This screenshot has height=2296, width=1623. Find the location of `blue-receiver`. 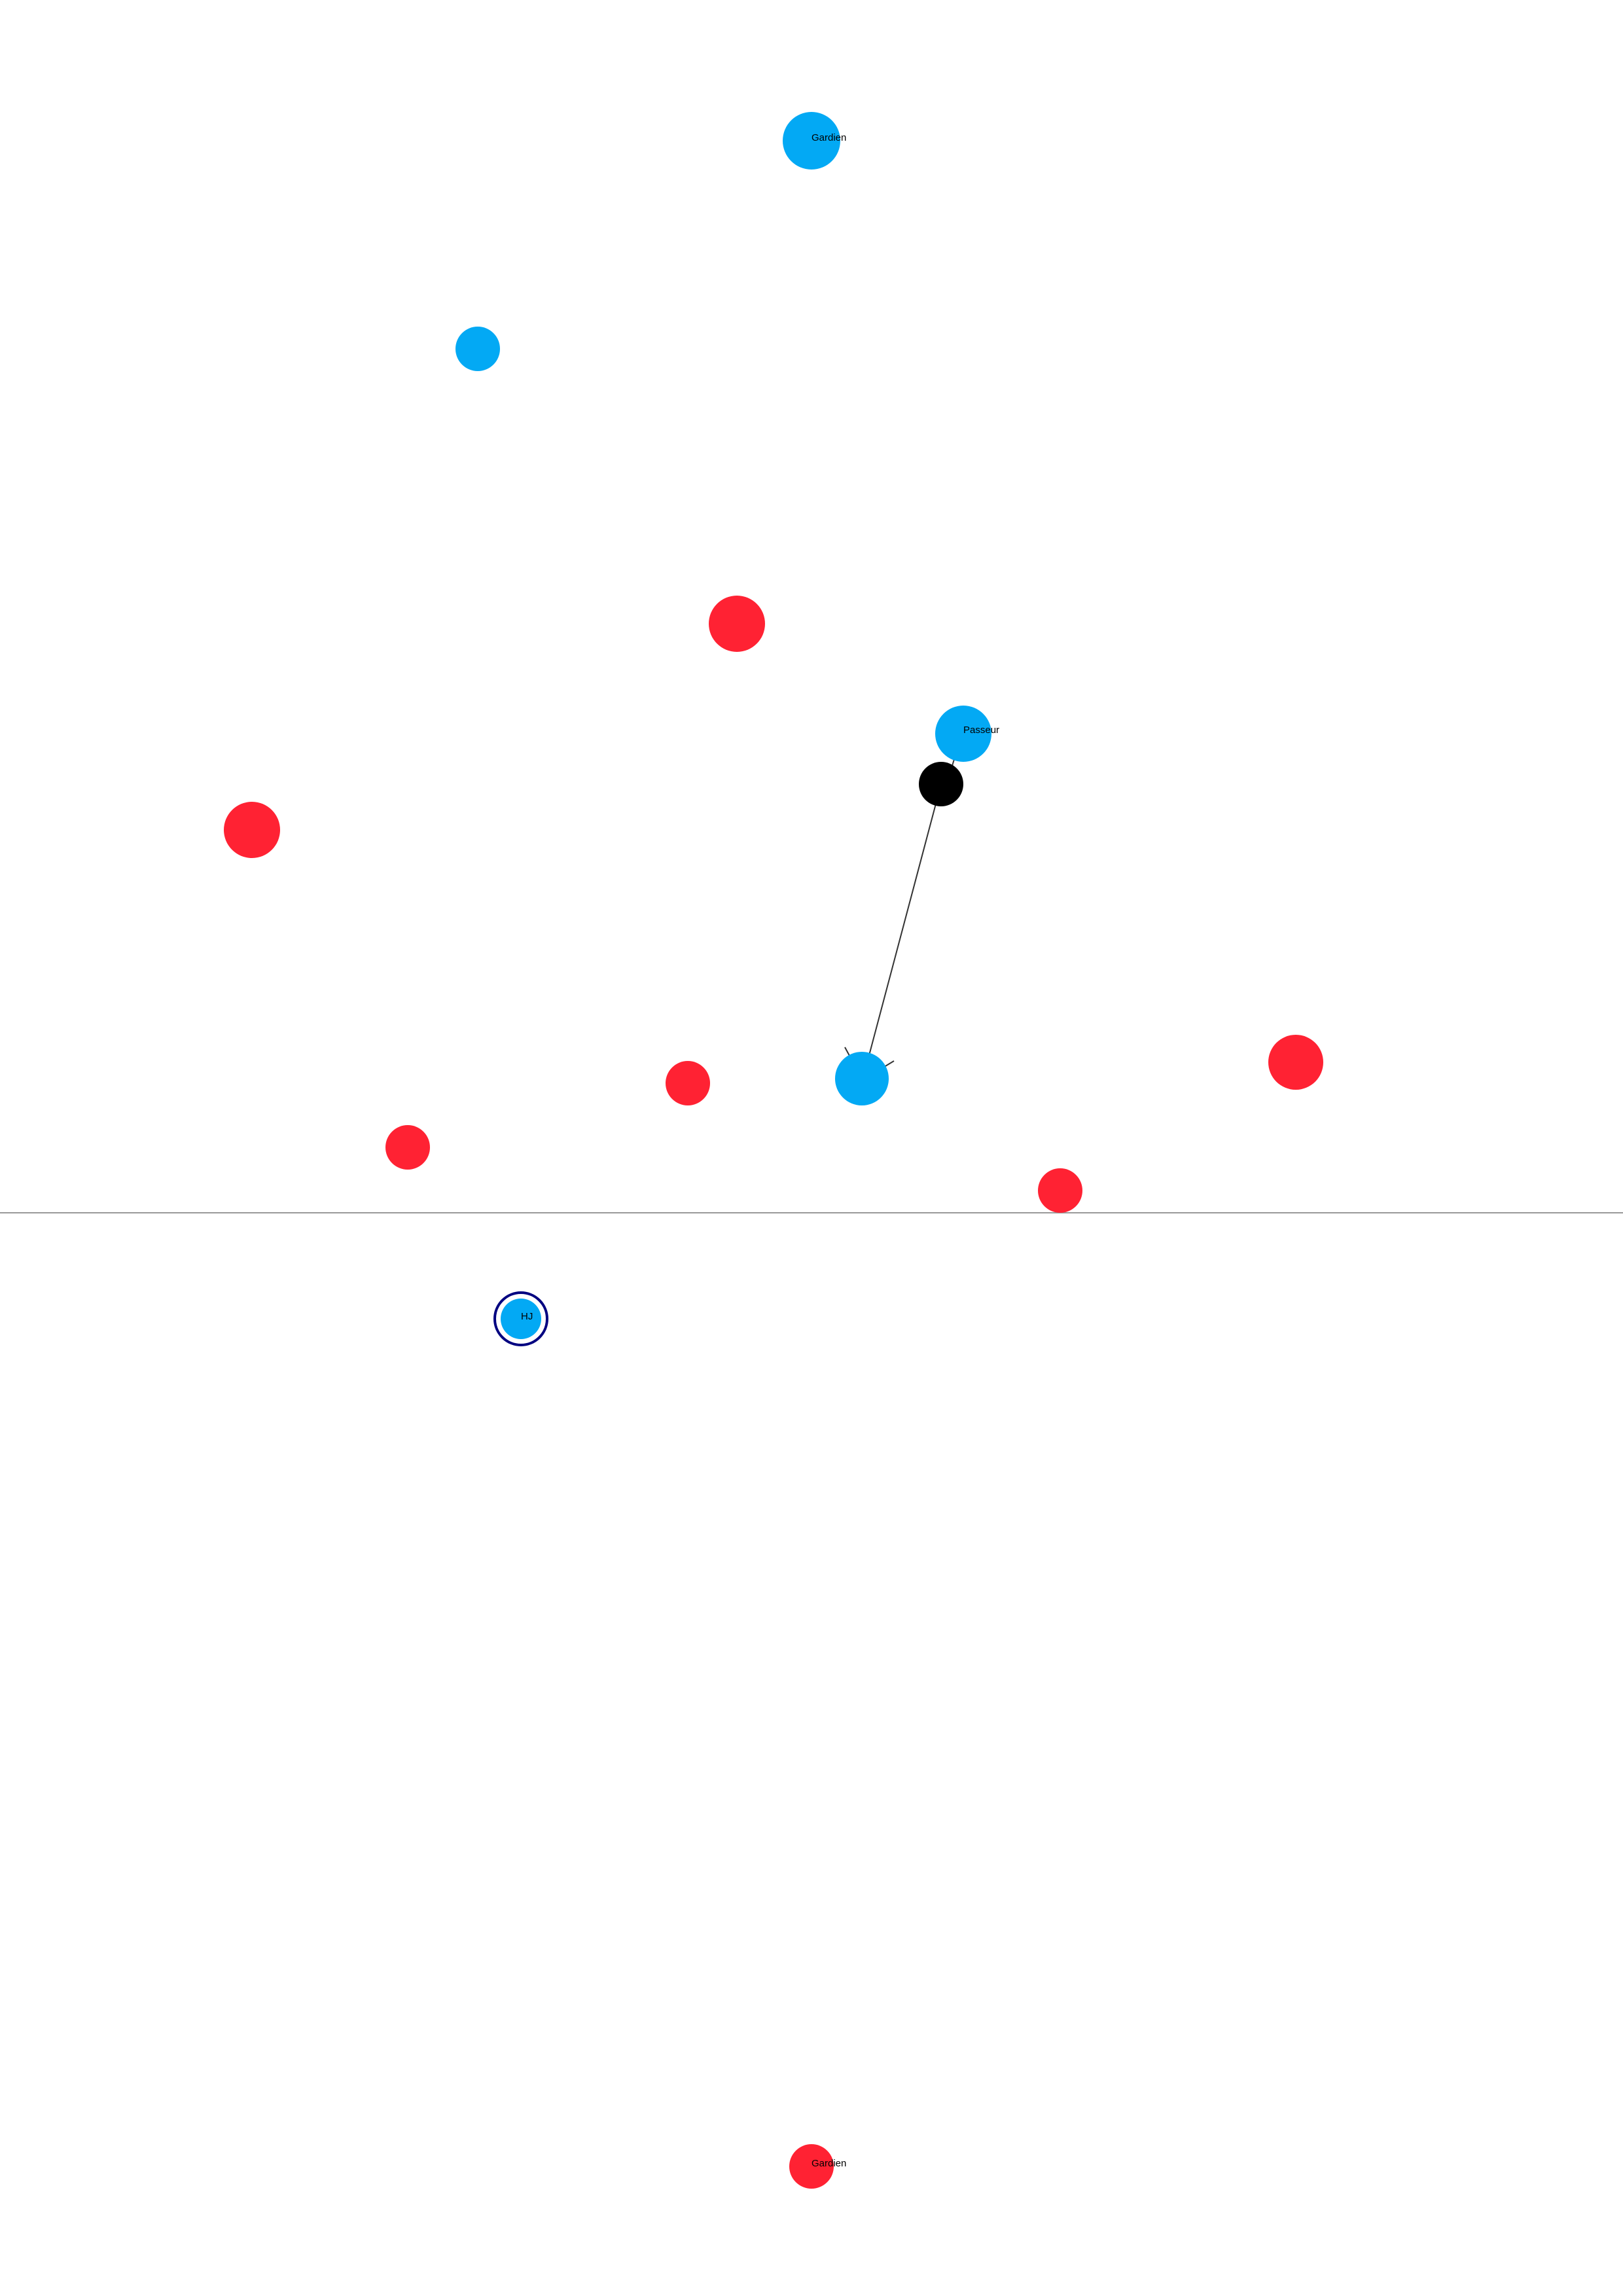

blue-receiver is located at coordinates (862, 1078).